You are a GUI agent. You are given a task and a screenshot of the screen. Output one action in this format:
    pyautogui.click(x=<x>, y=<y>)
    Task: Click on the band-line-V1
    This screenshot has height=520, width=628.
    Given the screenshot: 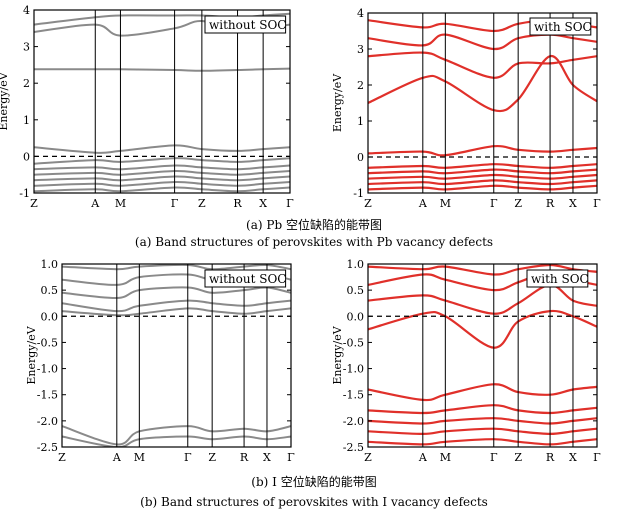 What is the action you would take?
    pyautogui.click(x=176, y=435)
    